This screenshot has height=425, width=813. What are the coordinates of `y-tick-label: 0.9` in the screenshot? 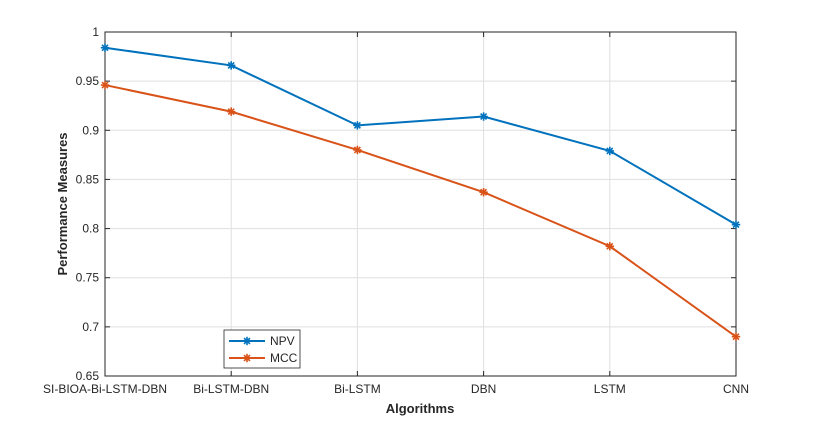 It's located at (90, 130).